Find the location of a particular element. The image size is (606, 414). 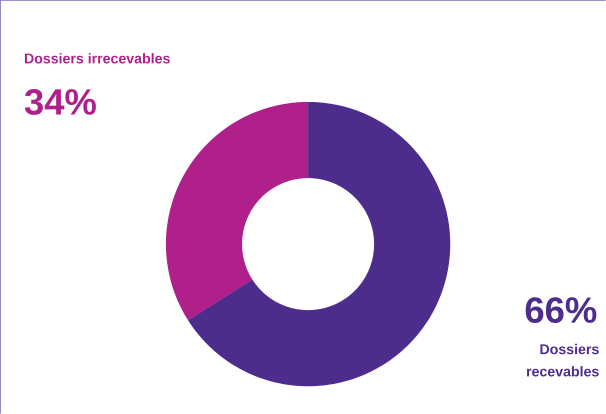

slice-label: Dossiers irrecevables is located at coordinates (97, 58).